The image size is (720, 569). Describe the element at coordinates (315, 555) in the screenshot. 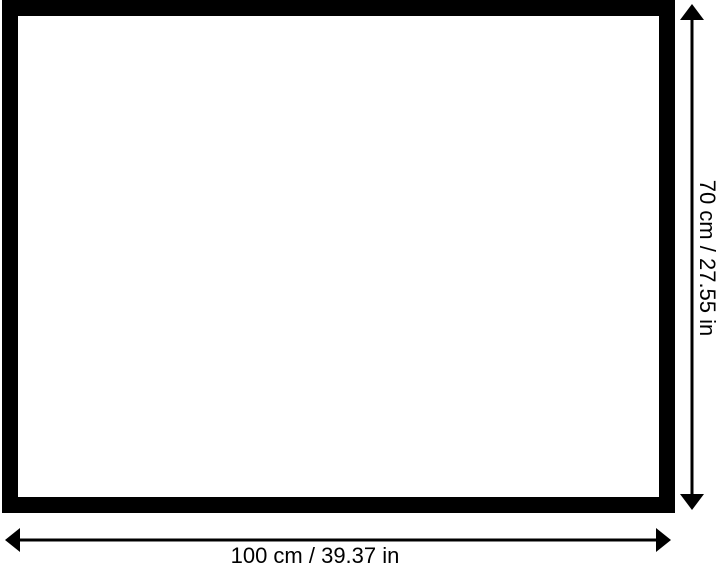

I see `width-label: 100 cm / 39.37 in` at that location.